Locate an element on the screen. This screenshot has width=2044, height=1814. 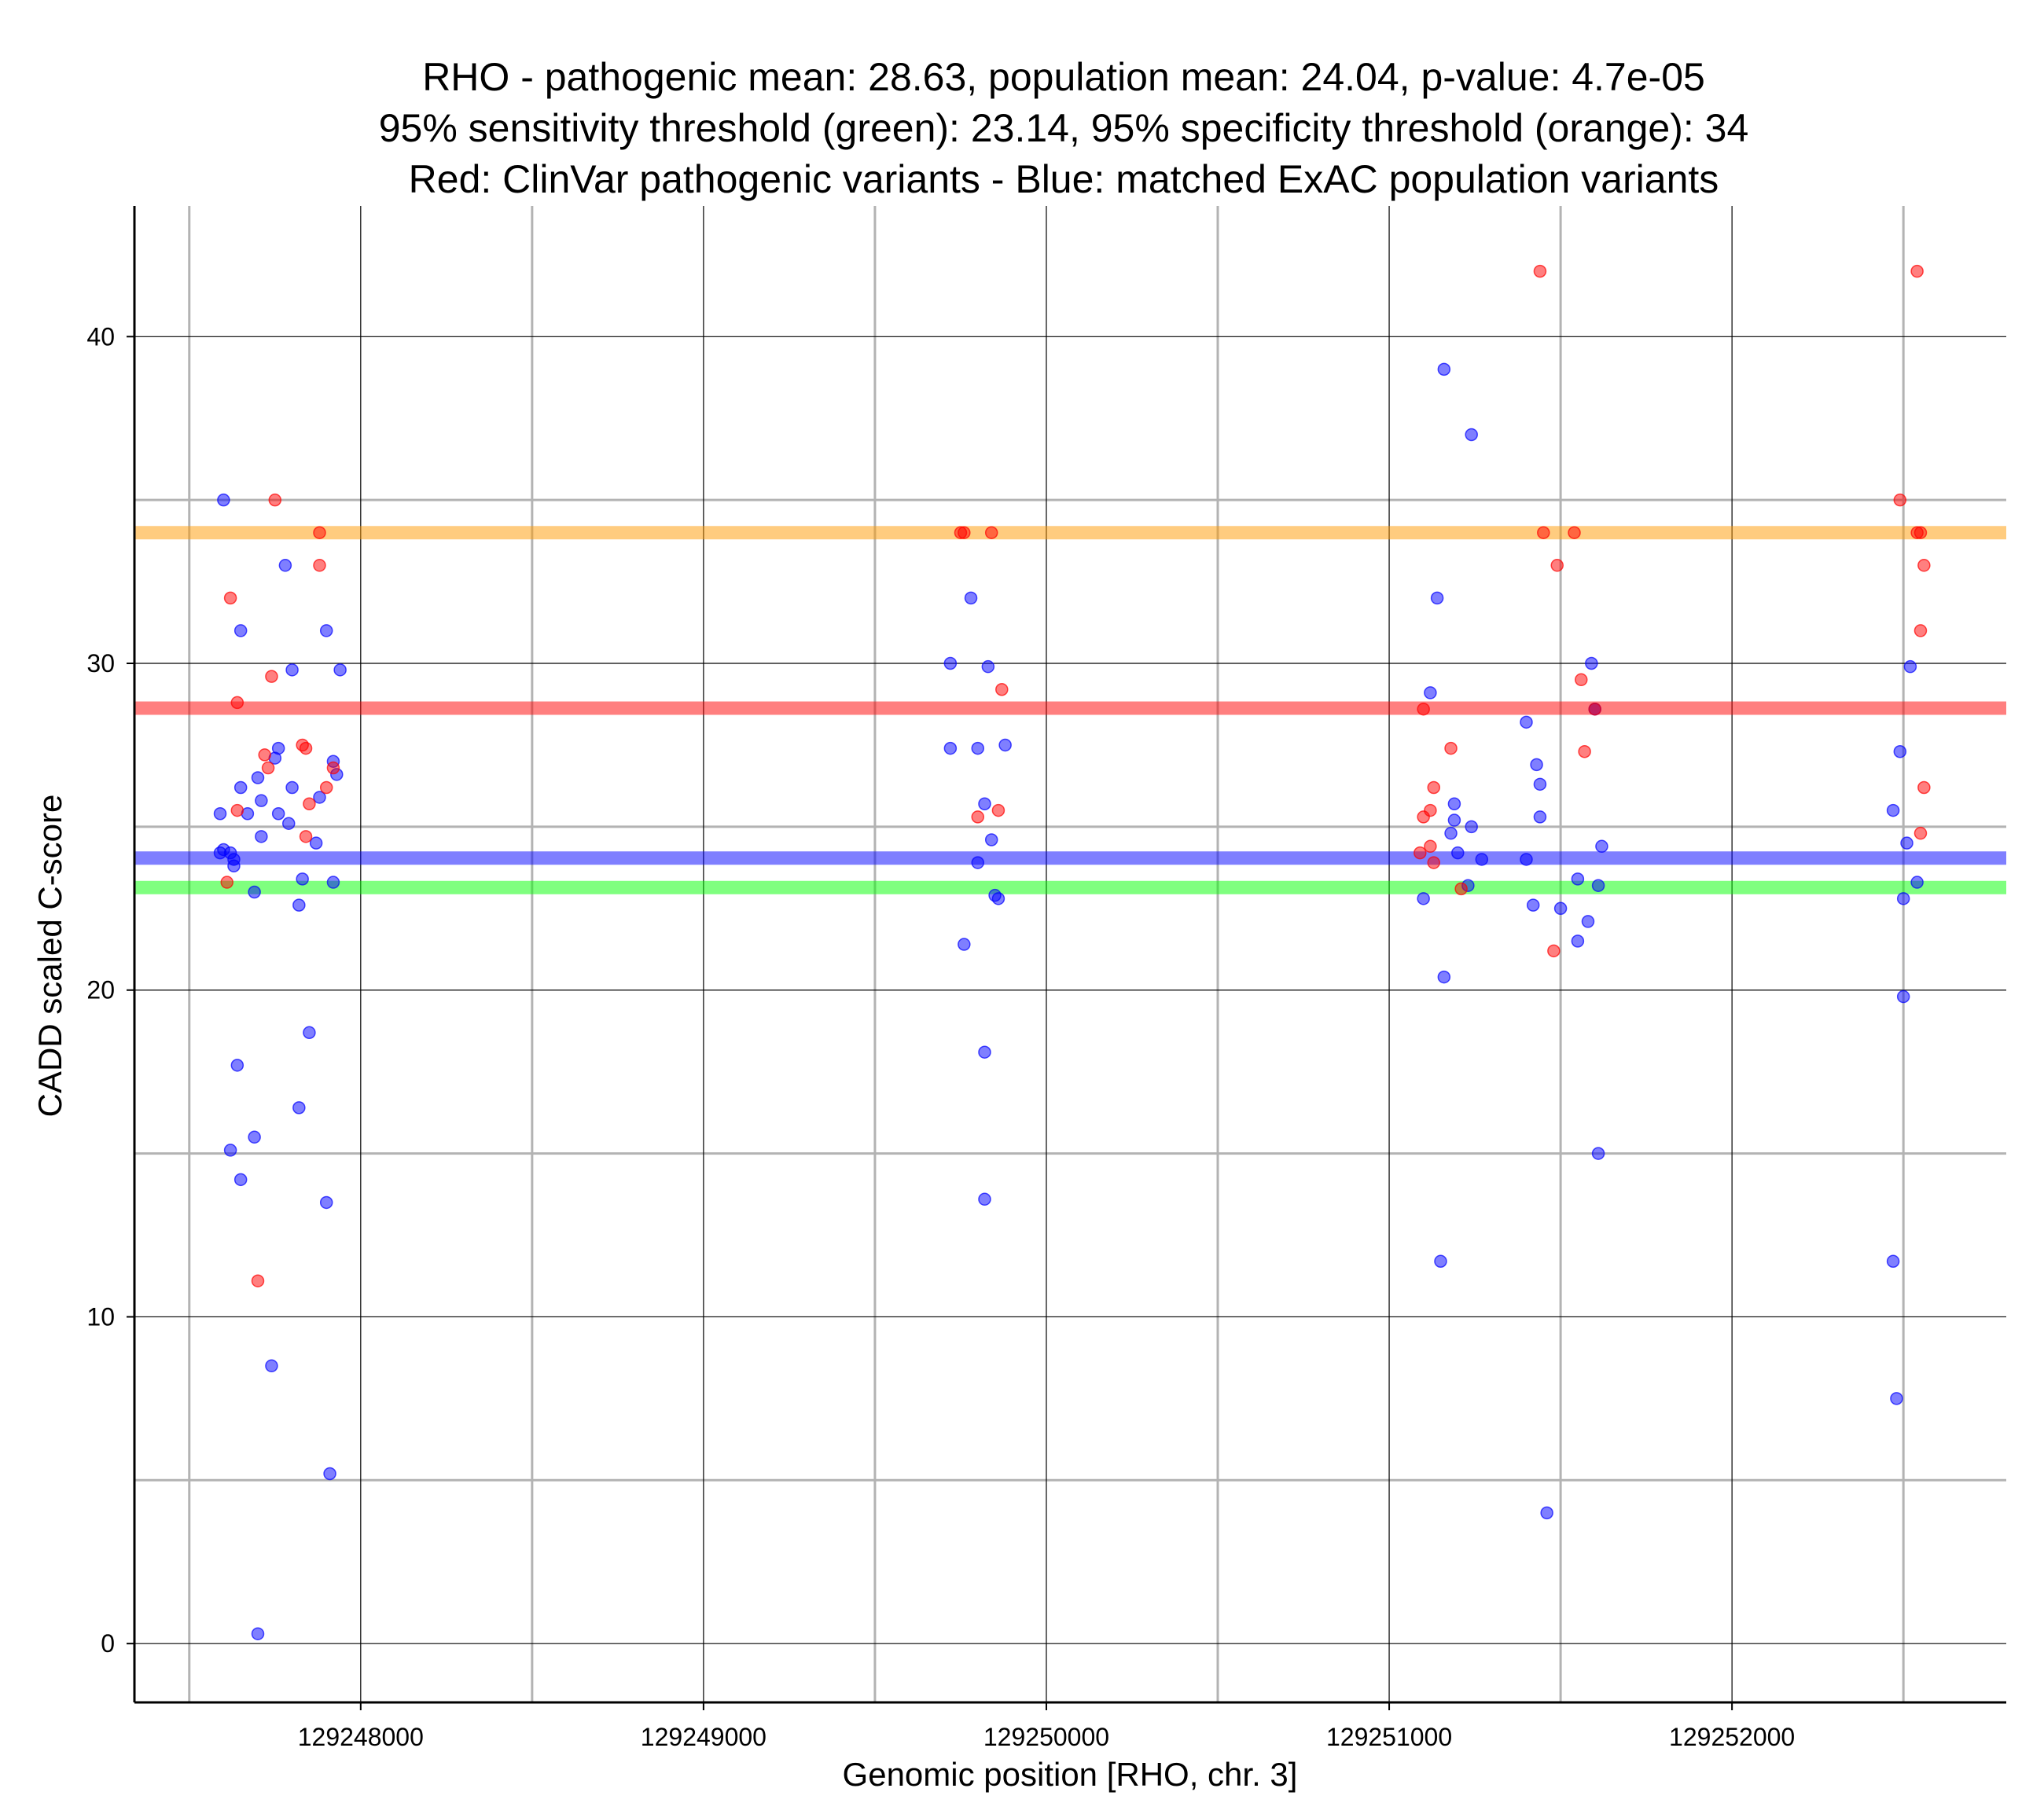
x-tick-label: 129252000 is located at coordinates (1732, 1737).